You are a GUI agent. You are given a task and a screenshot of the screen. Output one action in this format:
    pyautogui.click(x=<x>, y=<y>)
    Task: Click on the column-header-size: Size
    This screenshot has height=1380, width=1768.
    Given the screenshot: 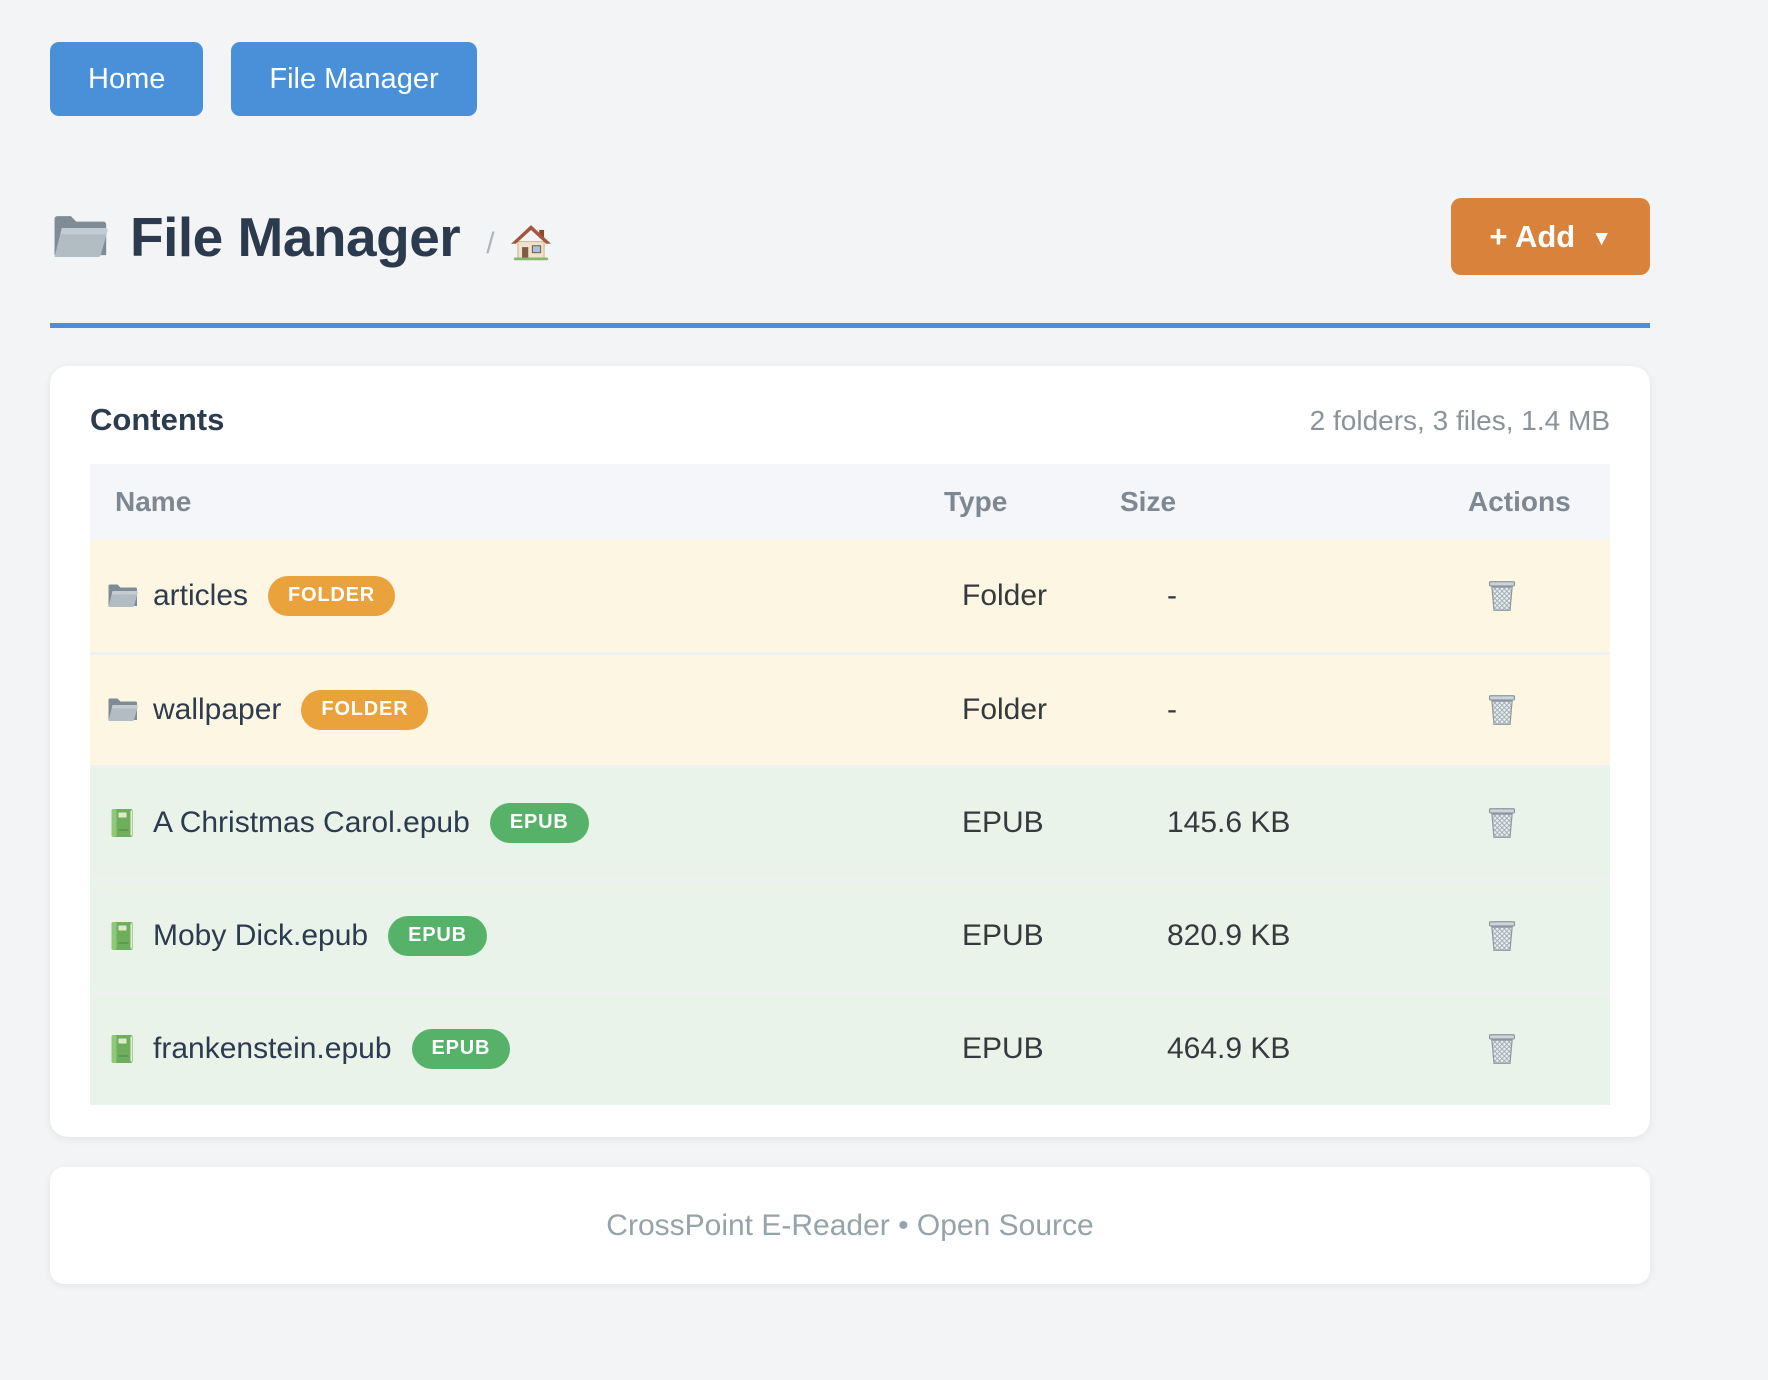 What is the action you would take?
    pyautogui.click(x=1148, y=501)
    